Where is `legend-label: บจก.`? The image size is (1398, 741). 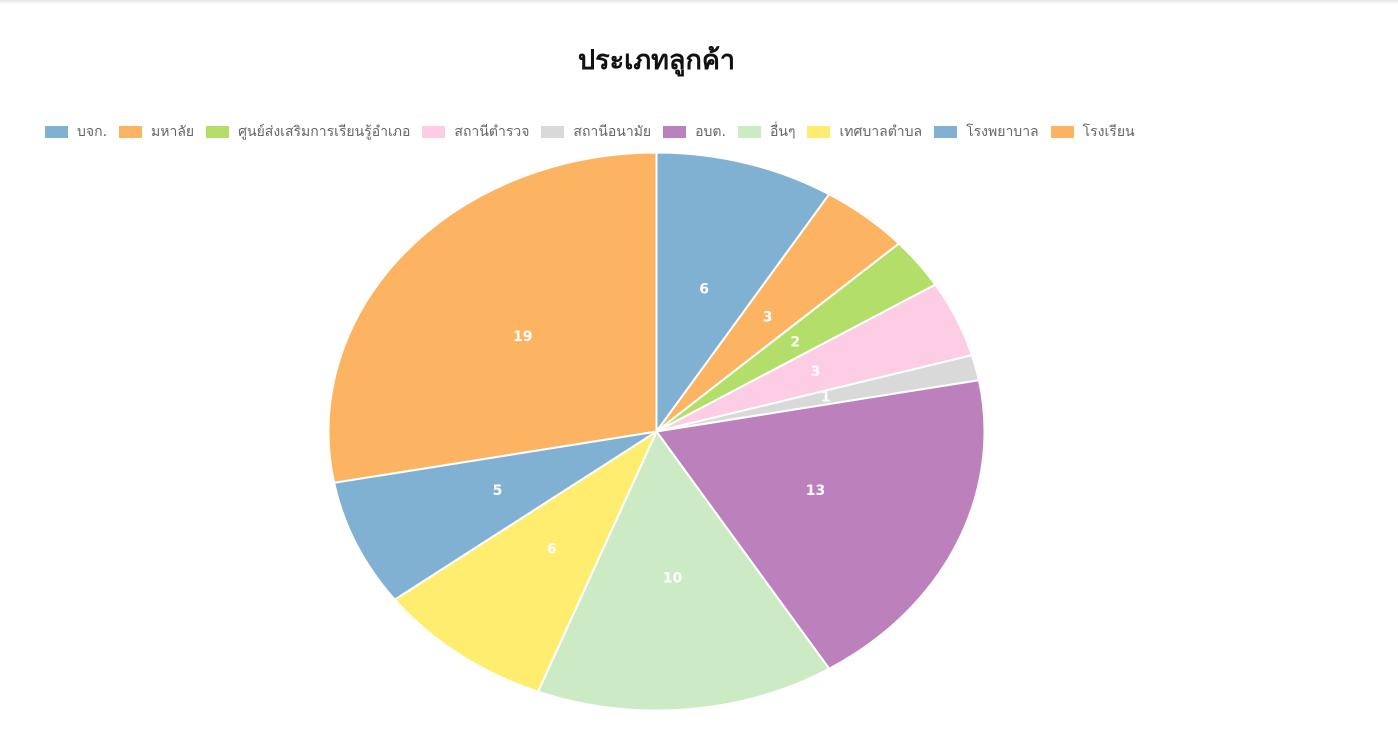 legend-label: บจก. is located at coordinates (92, 132).